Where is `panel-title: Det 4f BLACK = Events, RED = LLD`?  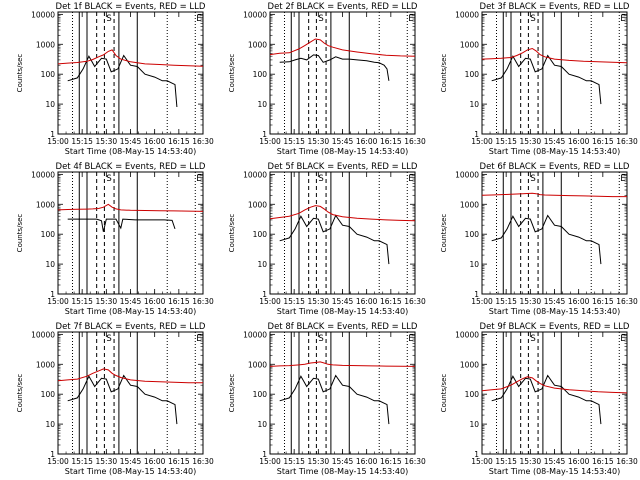
panel-title: Det 4f BLACK = Events, RED = LLD is located at coordinates (131, 167).